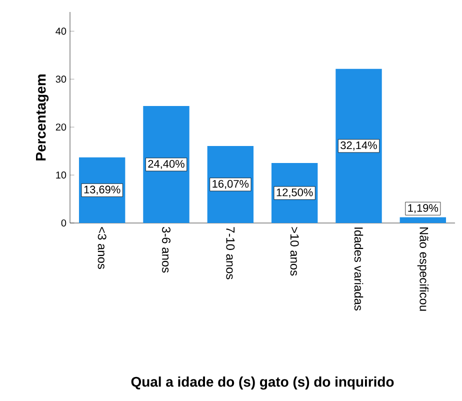 This screenshot has height=401, width=462. I want to click on data-label: 16,07%, so click(230, 184).